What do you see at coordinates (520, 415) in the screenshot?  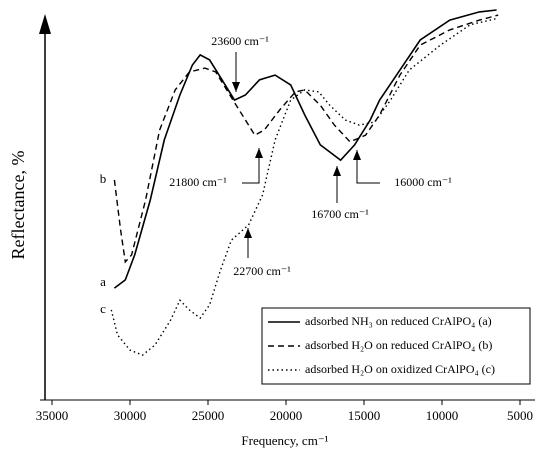 I see `x-tick-label: 5000` at bounding box center [520, 415].